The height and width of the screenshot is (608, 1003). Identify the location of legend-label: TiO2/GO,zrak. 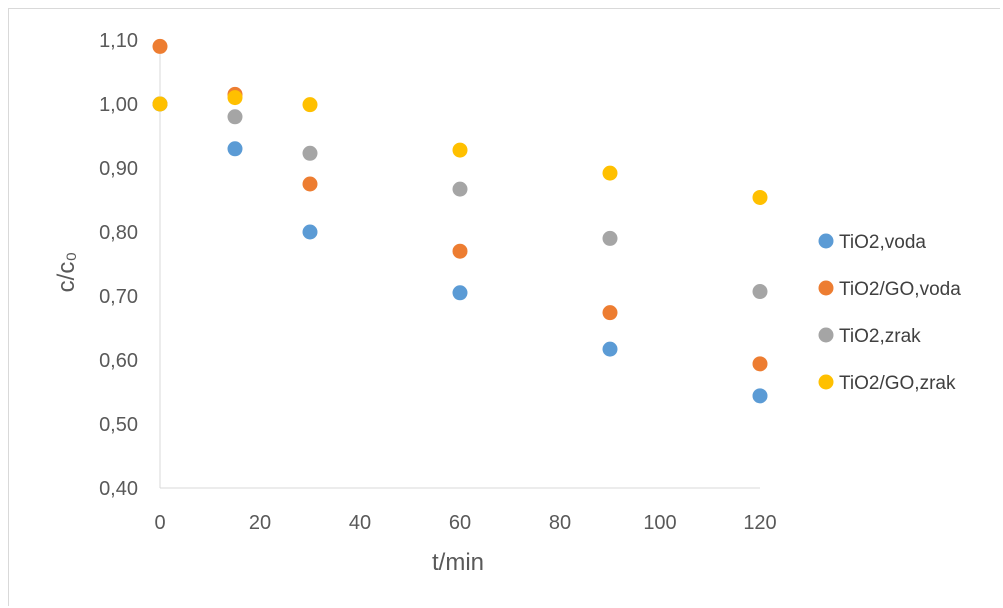
(897, 383).